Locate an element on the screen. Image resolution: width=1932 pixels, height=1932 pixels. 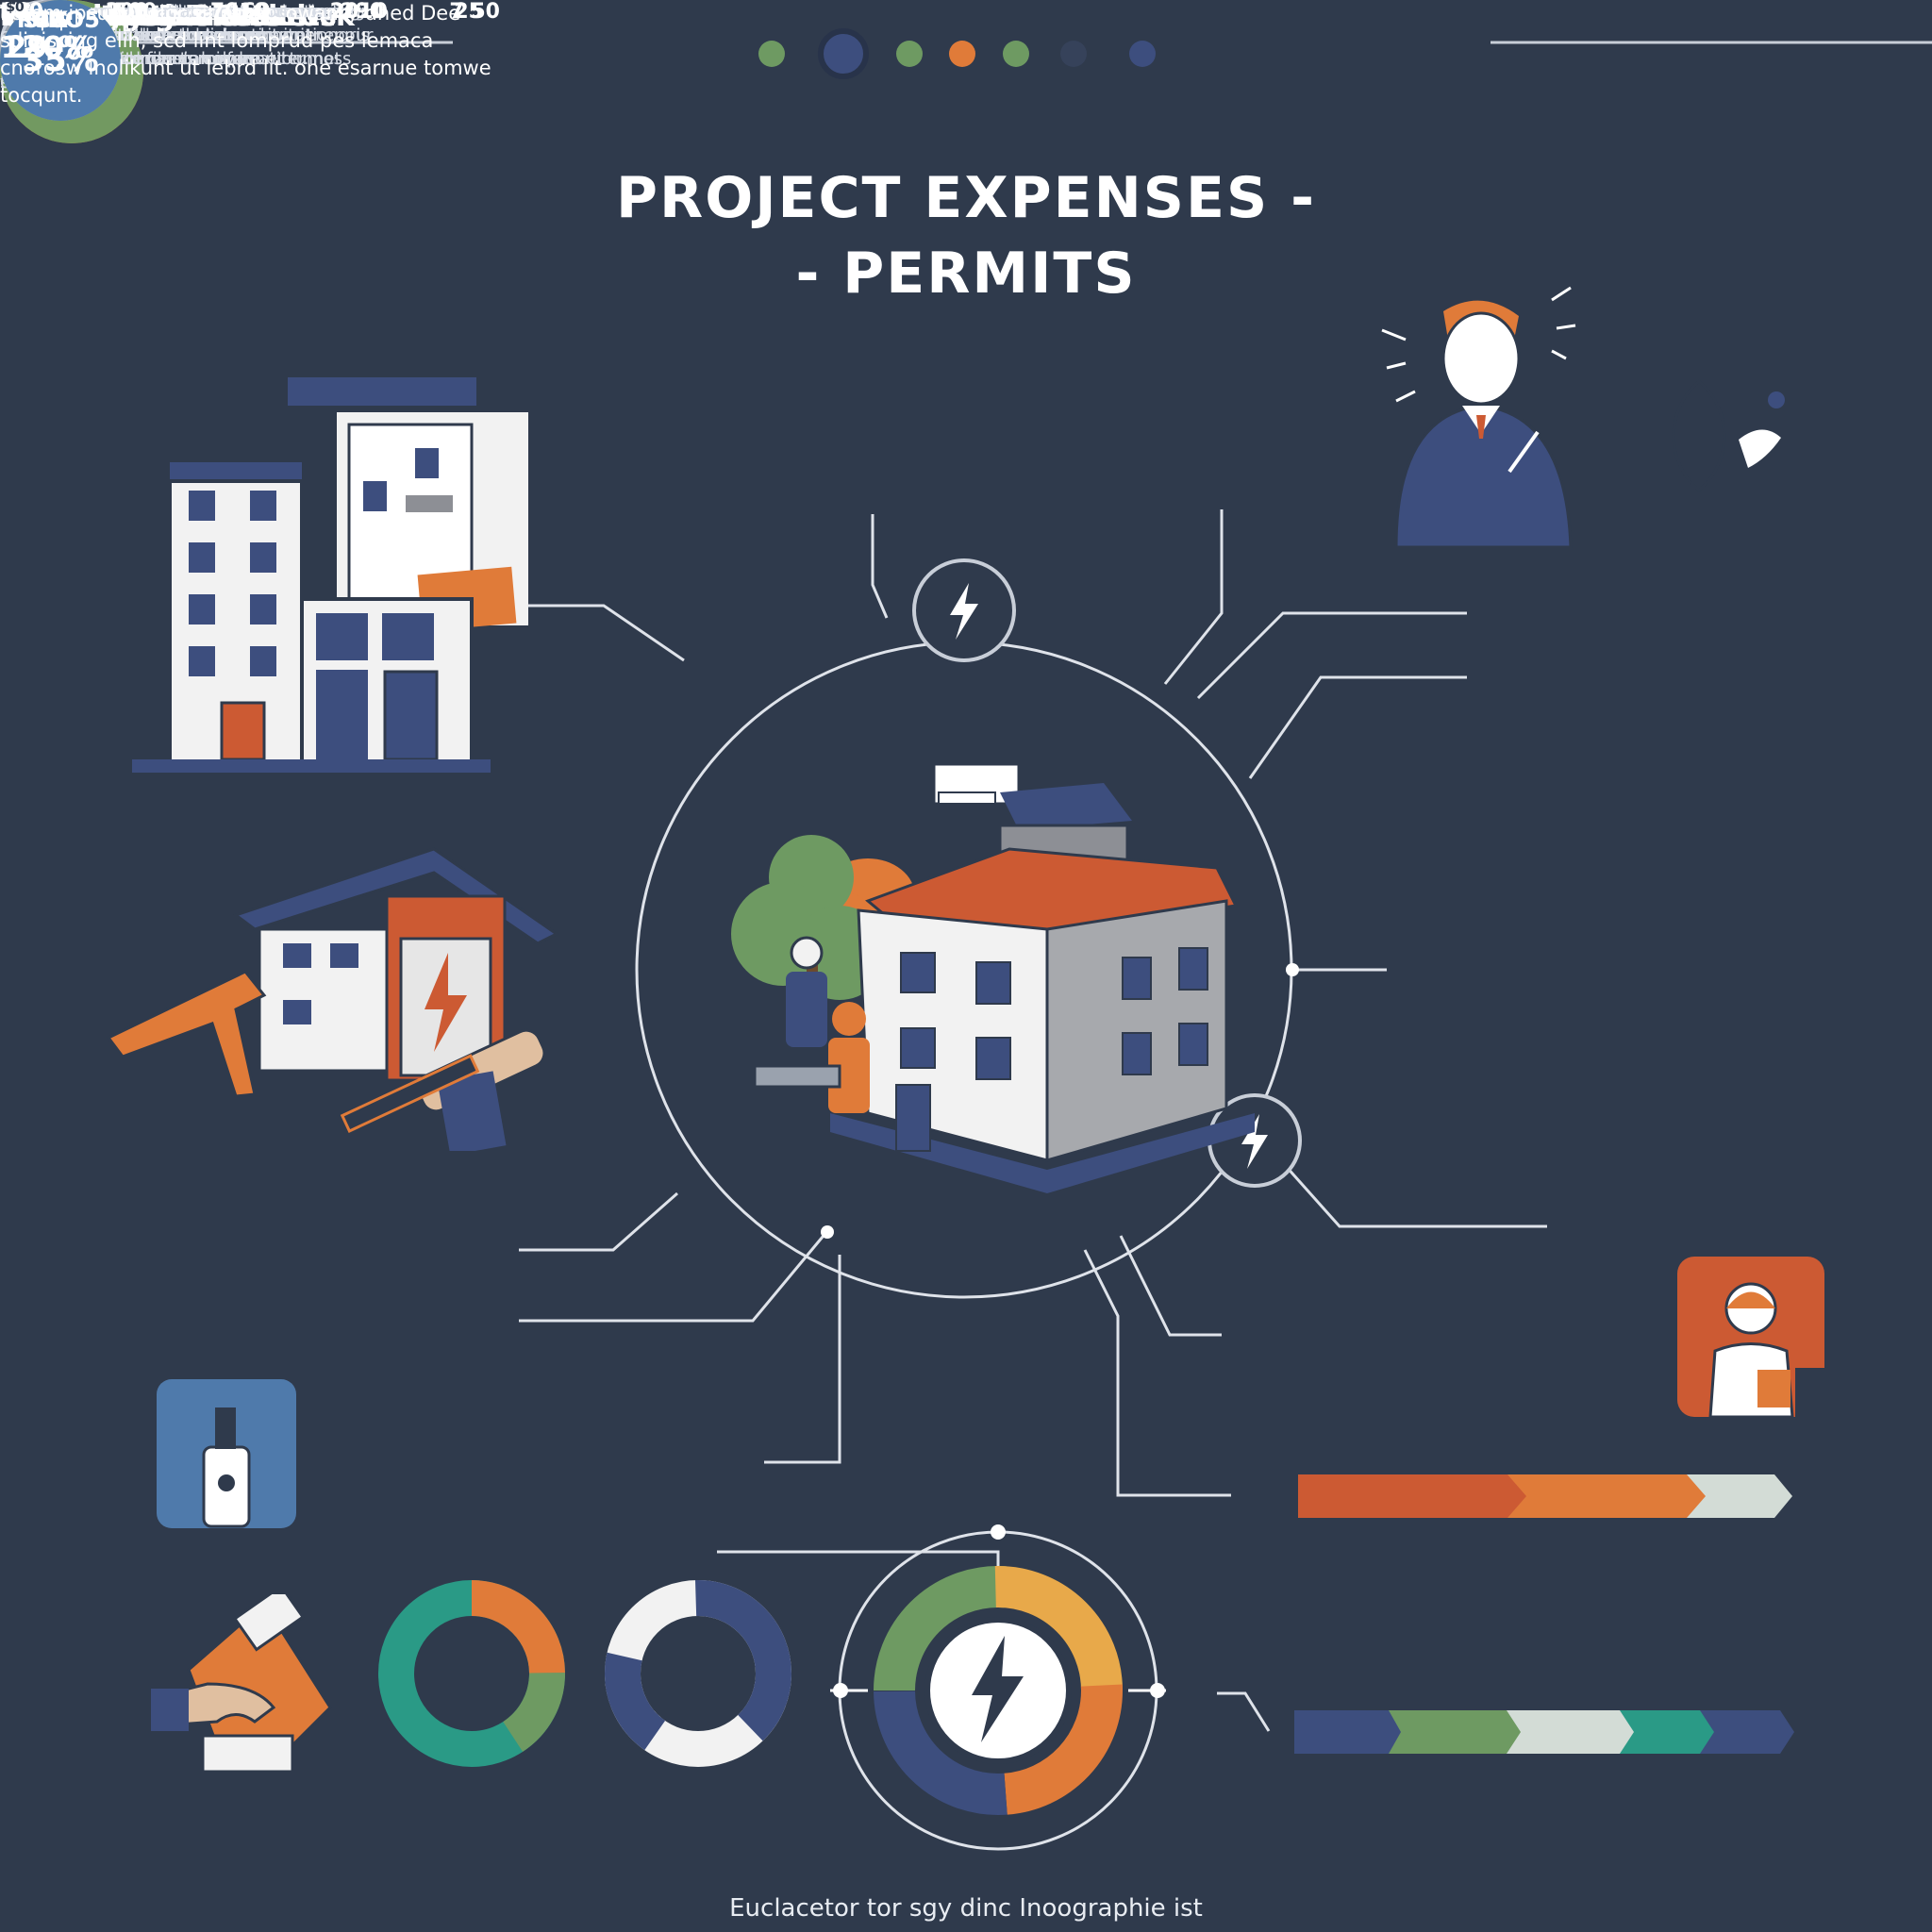
bar2-ticks: 500 500 160 290 25 is located at coordinates (241, 12).